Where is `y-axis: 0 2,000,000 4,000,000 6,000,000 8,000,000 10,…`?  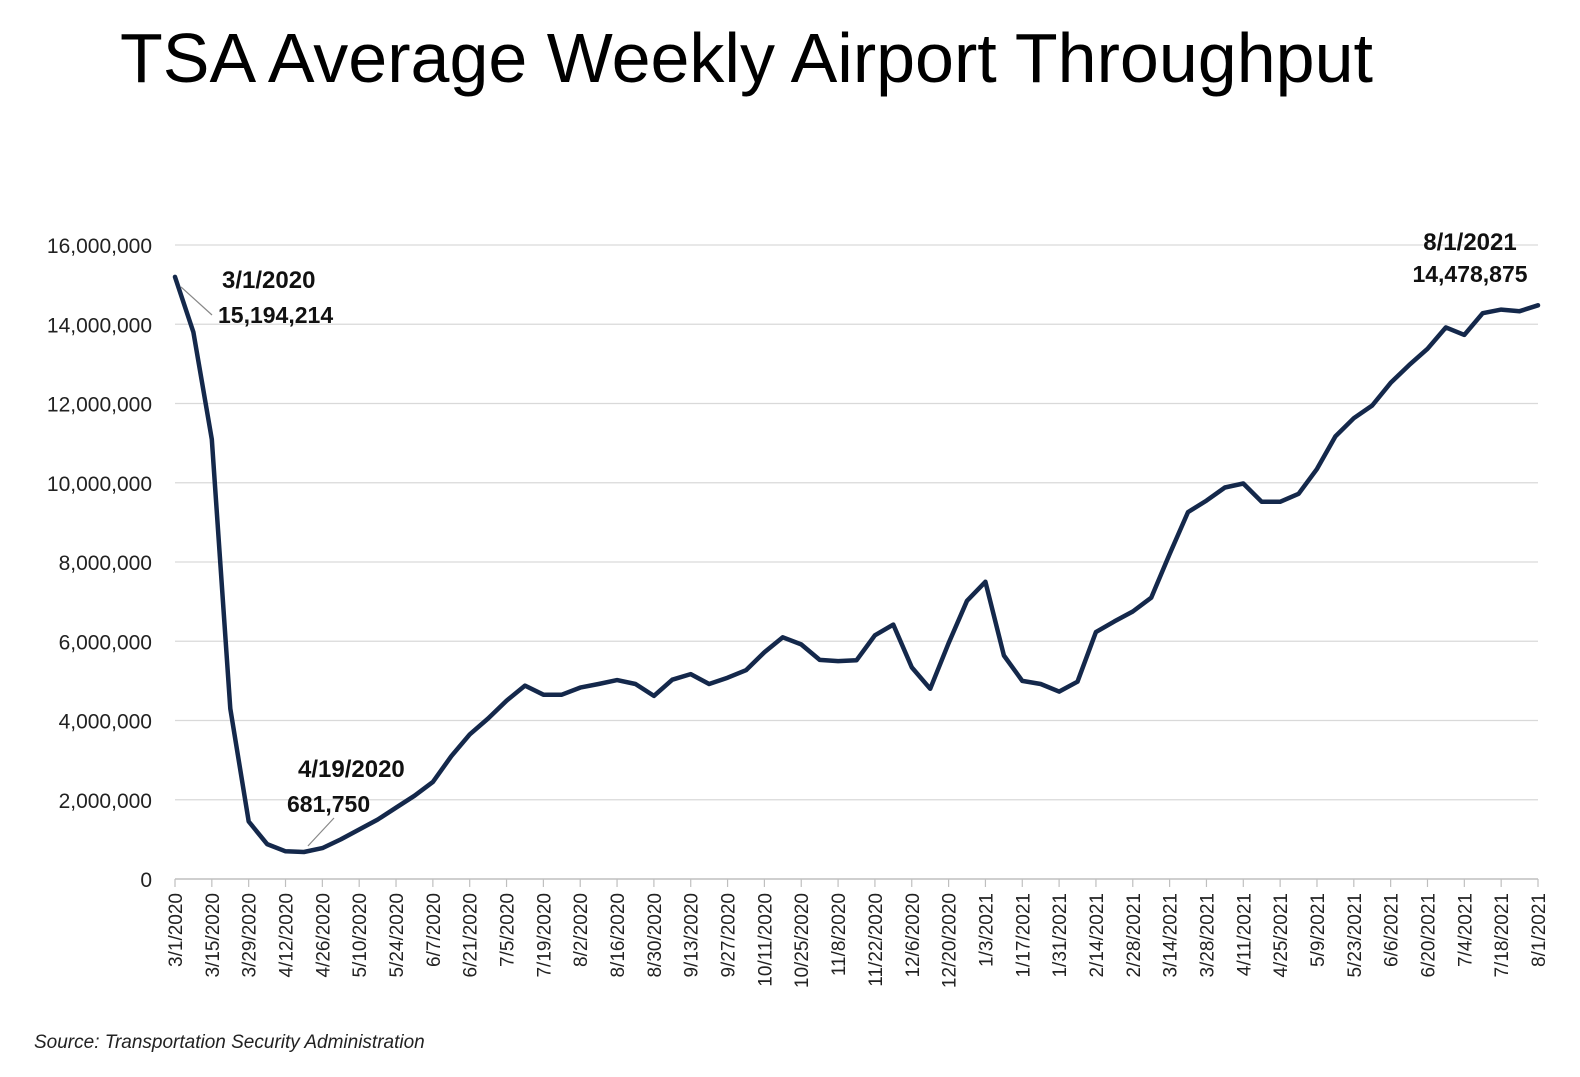 y-axis: 0 2,000,000 4,000,000 6,000,000 8,000,000 10,… is located at coordinates (99, 563).